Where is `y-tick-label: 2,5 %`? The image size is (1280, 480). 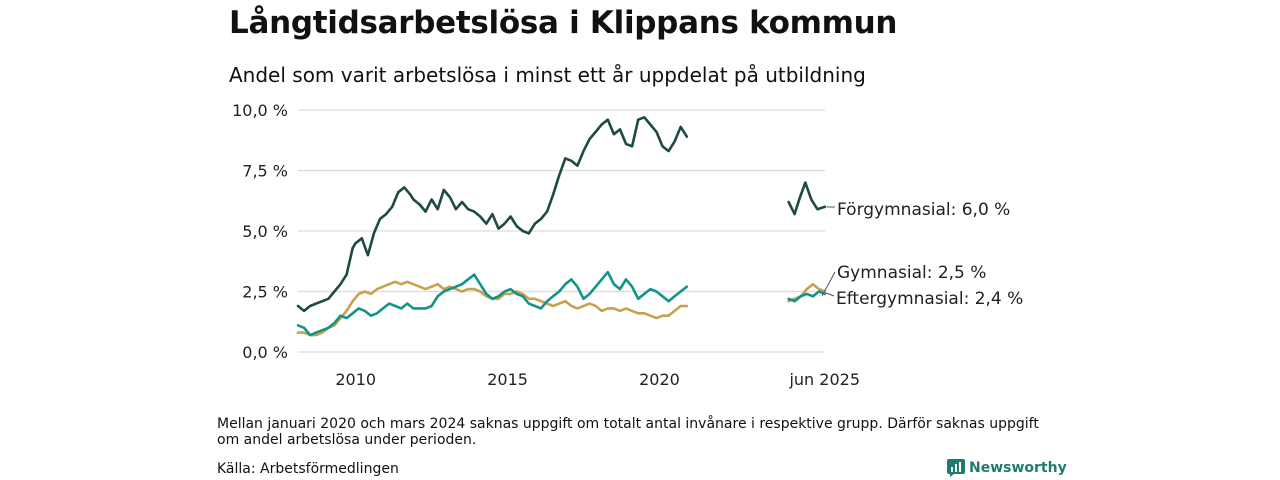
y-tick-label: 2,5 % is located at coordinates (265, 292).